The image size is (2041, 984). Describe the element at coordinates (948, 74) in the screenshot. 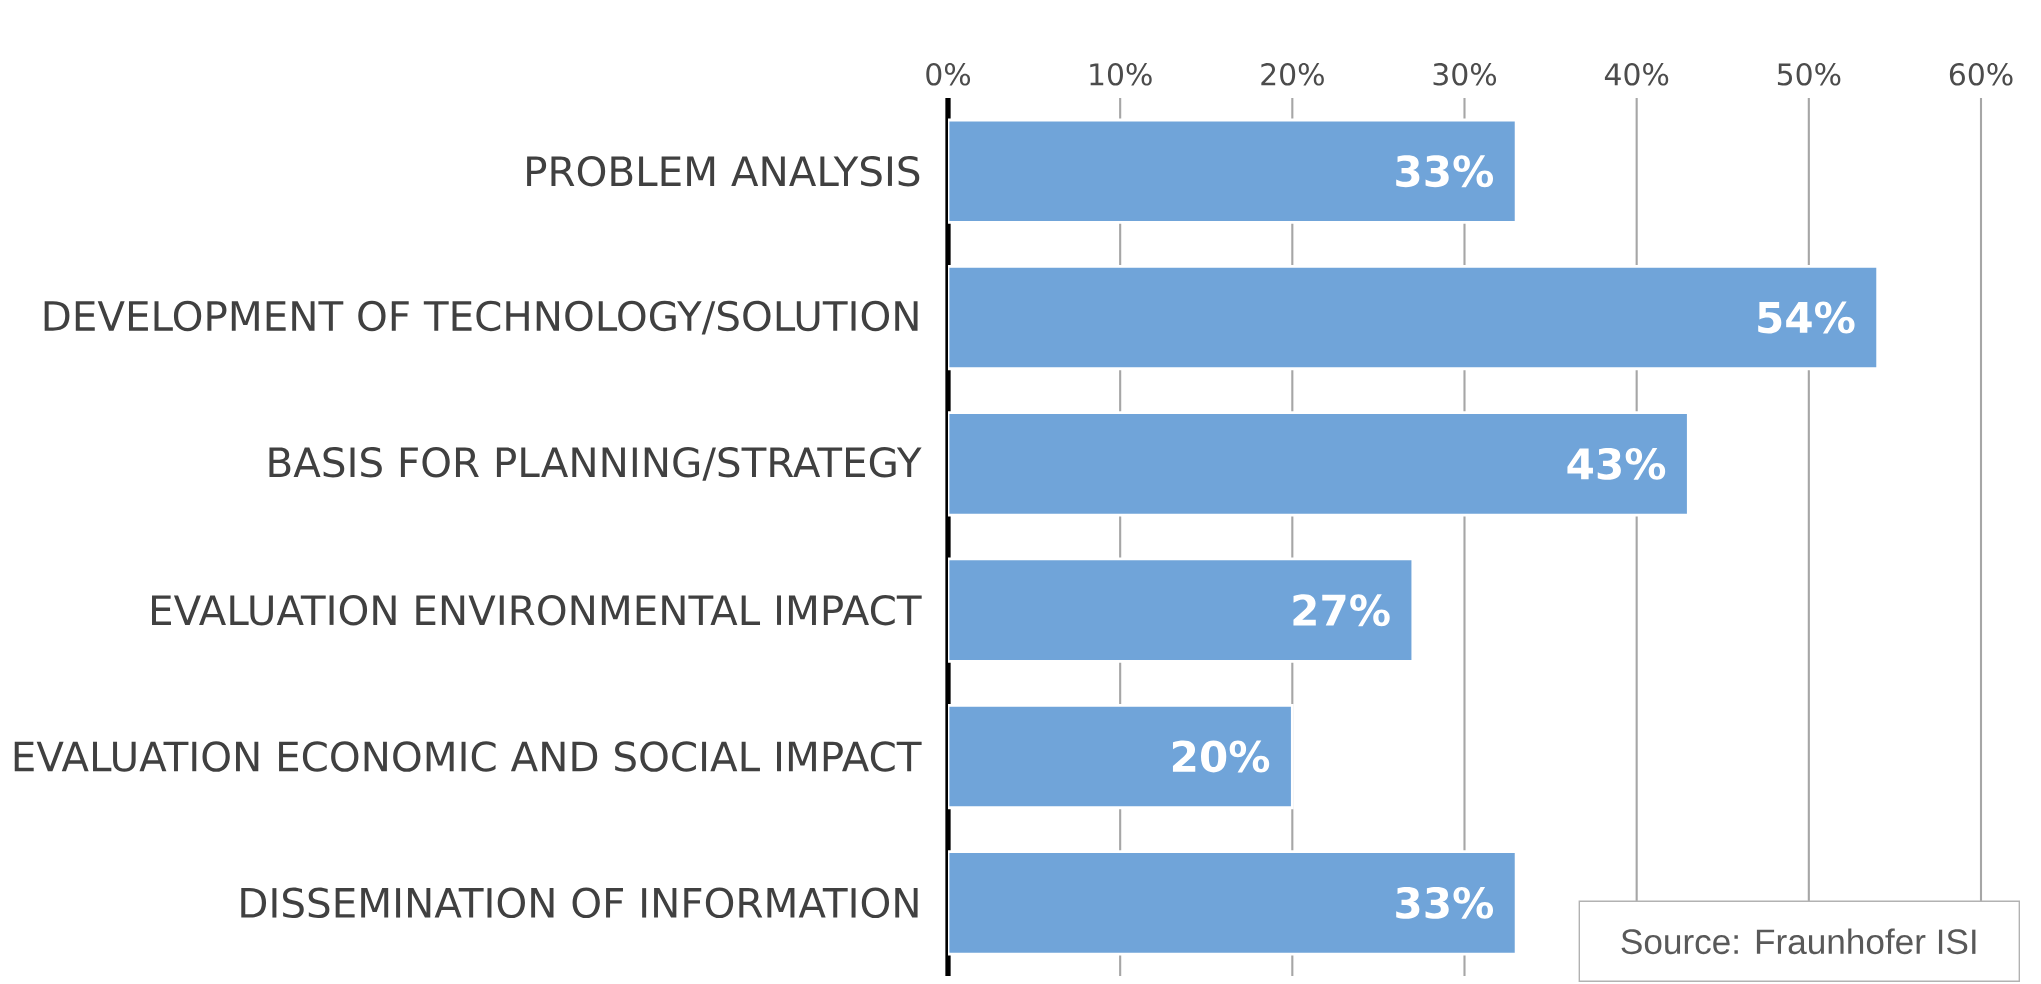

I see `x-tick-label: 0%` at that location.